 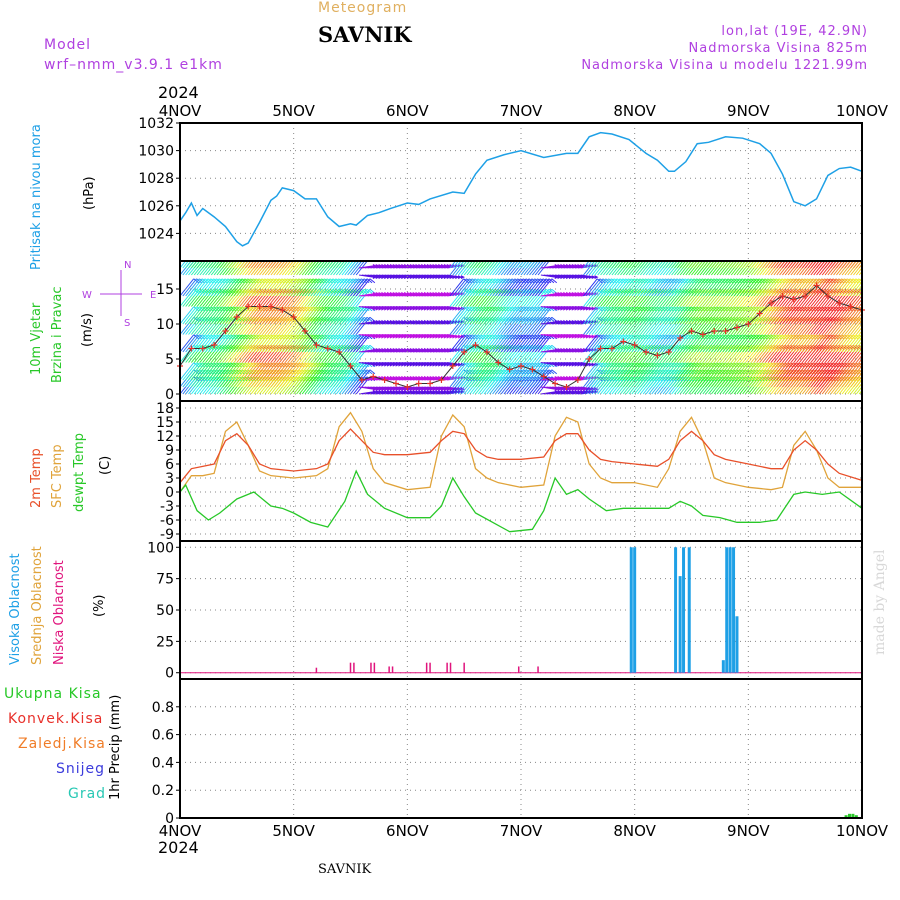 What do you see at coordinates (521, 501) in the screenshot?
I see `dewpt-line` at bounding box center [521, 501].